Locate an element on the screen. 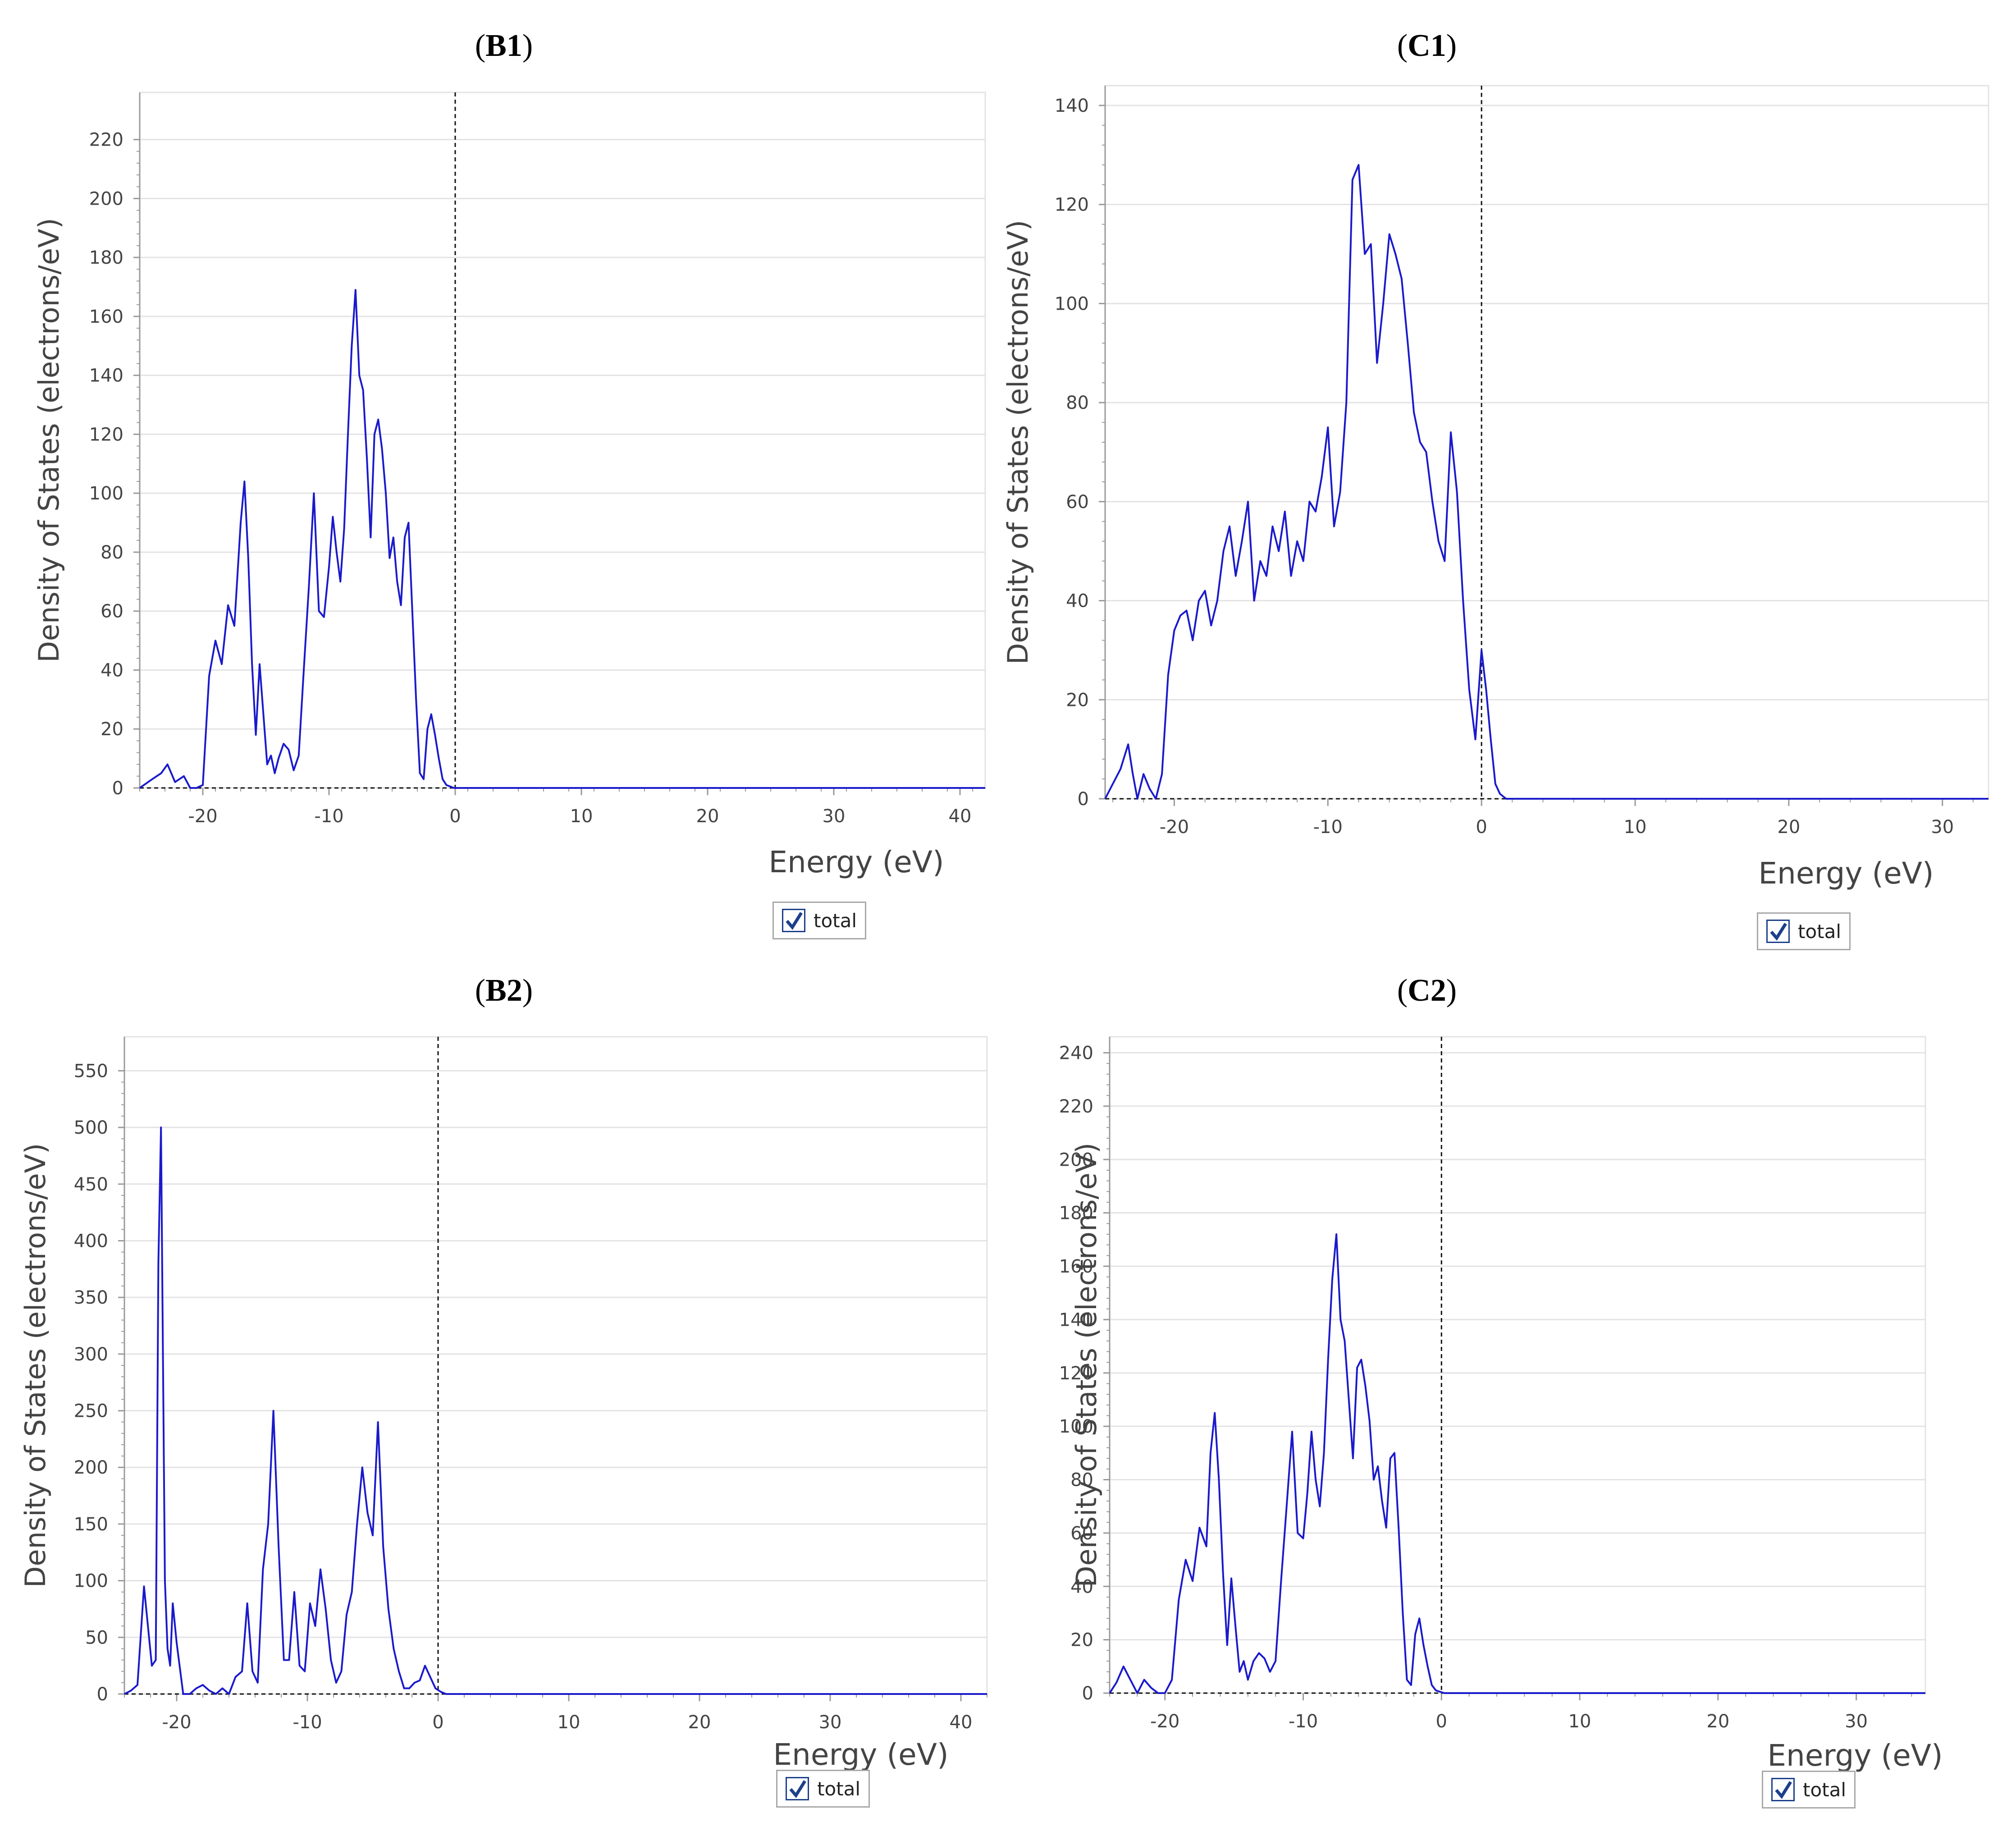 The height and width of the screenshot is (1836, 2016). y-tick-label: 400 is located at coordinates (91, 1241).